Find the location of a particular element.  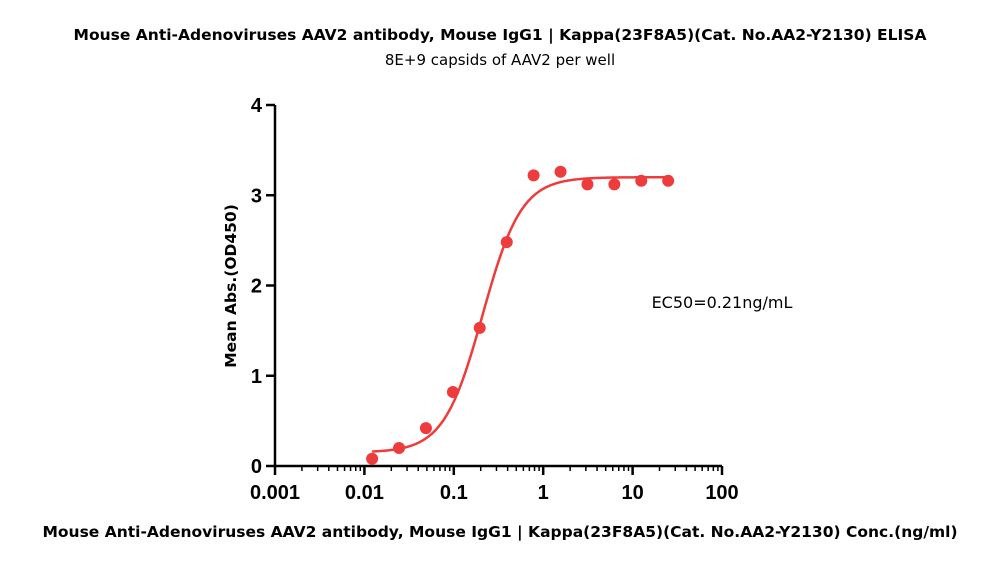

y-axis-label: Mean Abs.(OD450) is located at coordinates (231, 286).